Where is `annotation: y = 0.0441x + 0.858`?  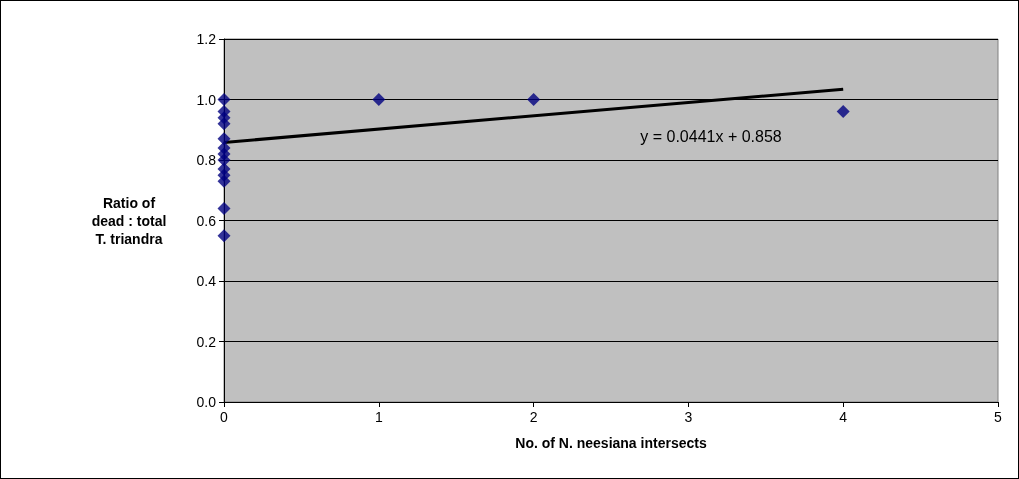
annotation: y = 0.0441x + 0.858 is located at coordinates (711, 136).